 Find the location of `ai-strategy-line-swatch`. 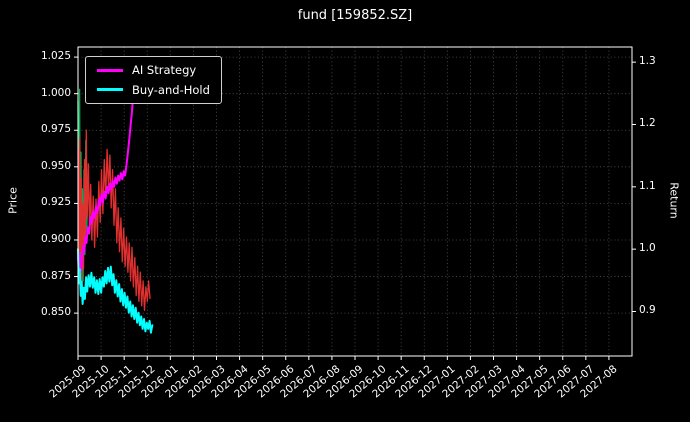

ai-strategy-line-swatch is located at coordinates (110, 70).